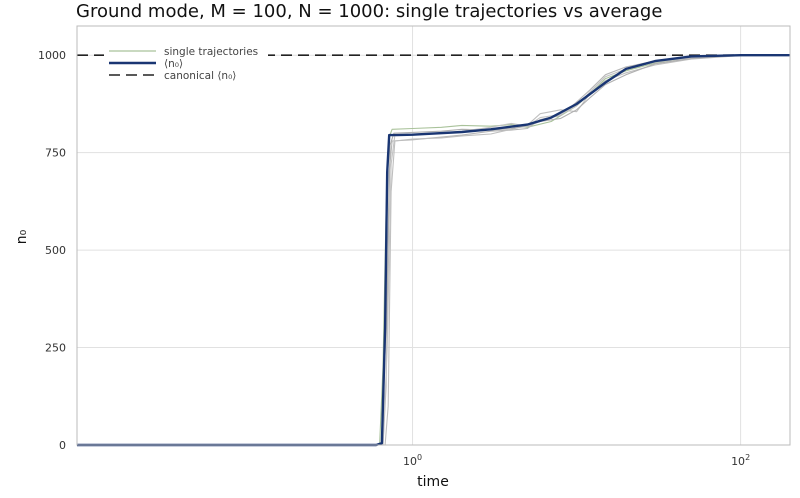  I want to click on x-axis-label: time, so click(433, 482).